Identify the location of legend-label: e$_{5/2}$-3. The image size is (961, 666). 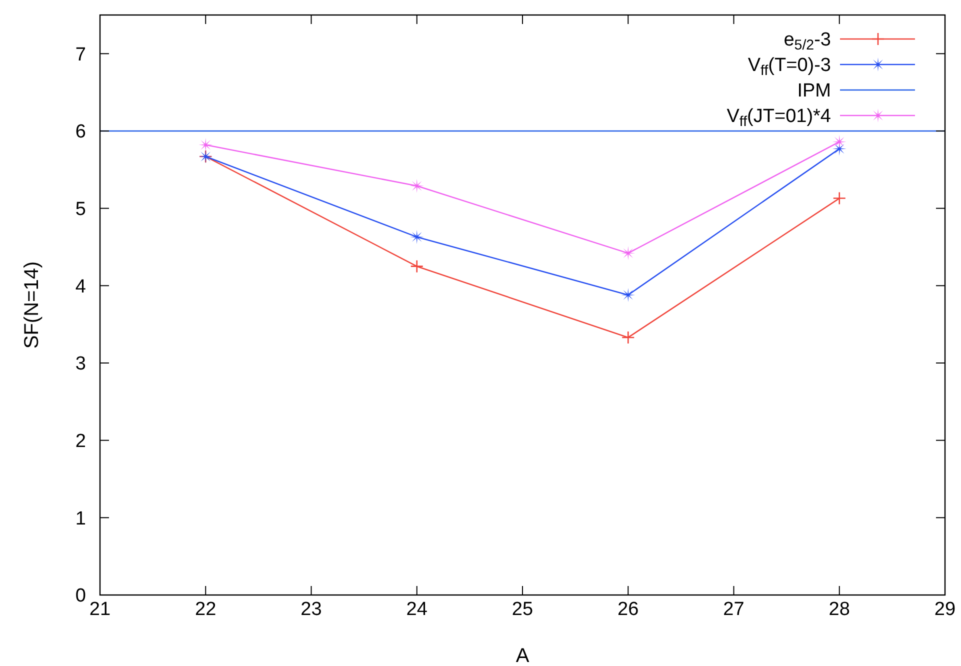
(807, 42).